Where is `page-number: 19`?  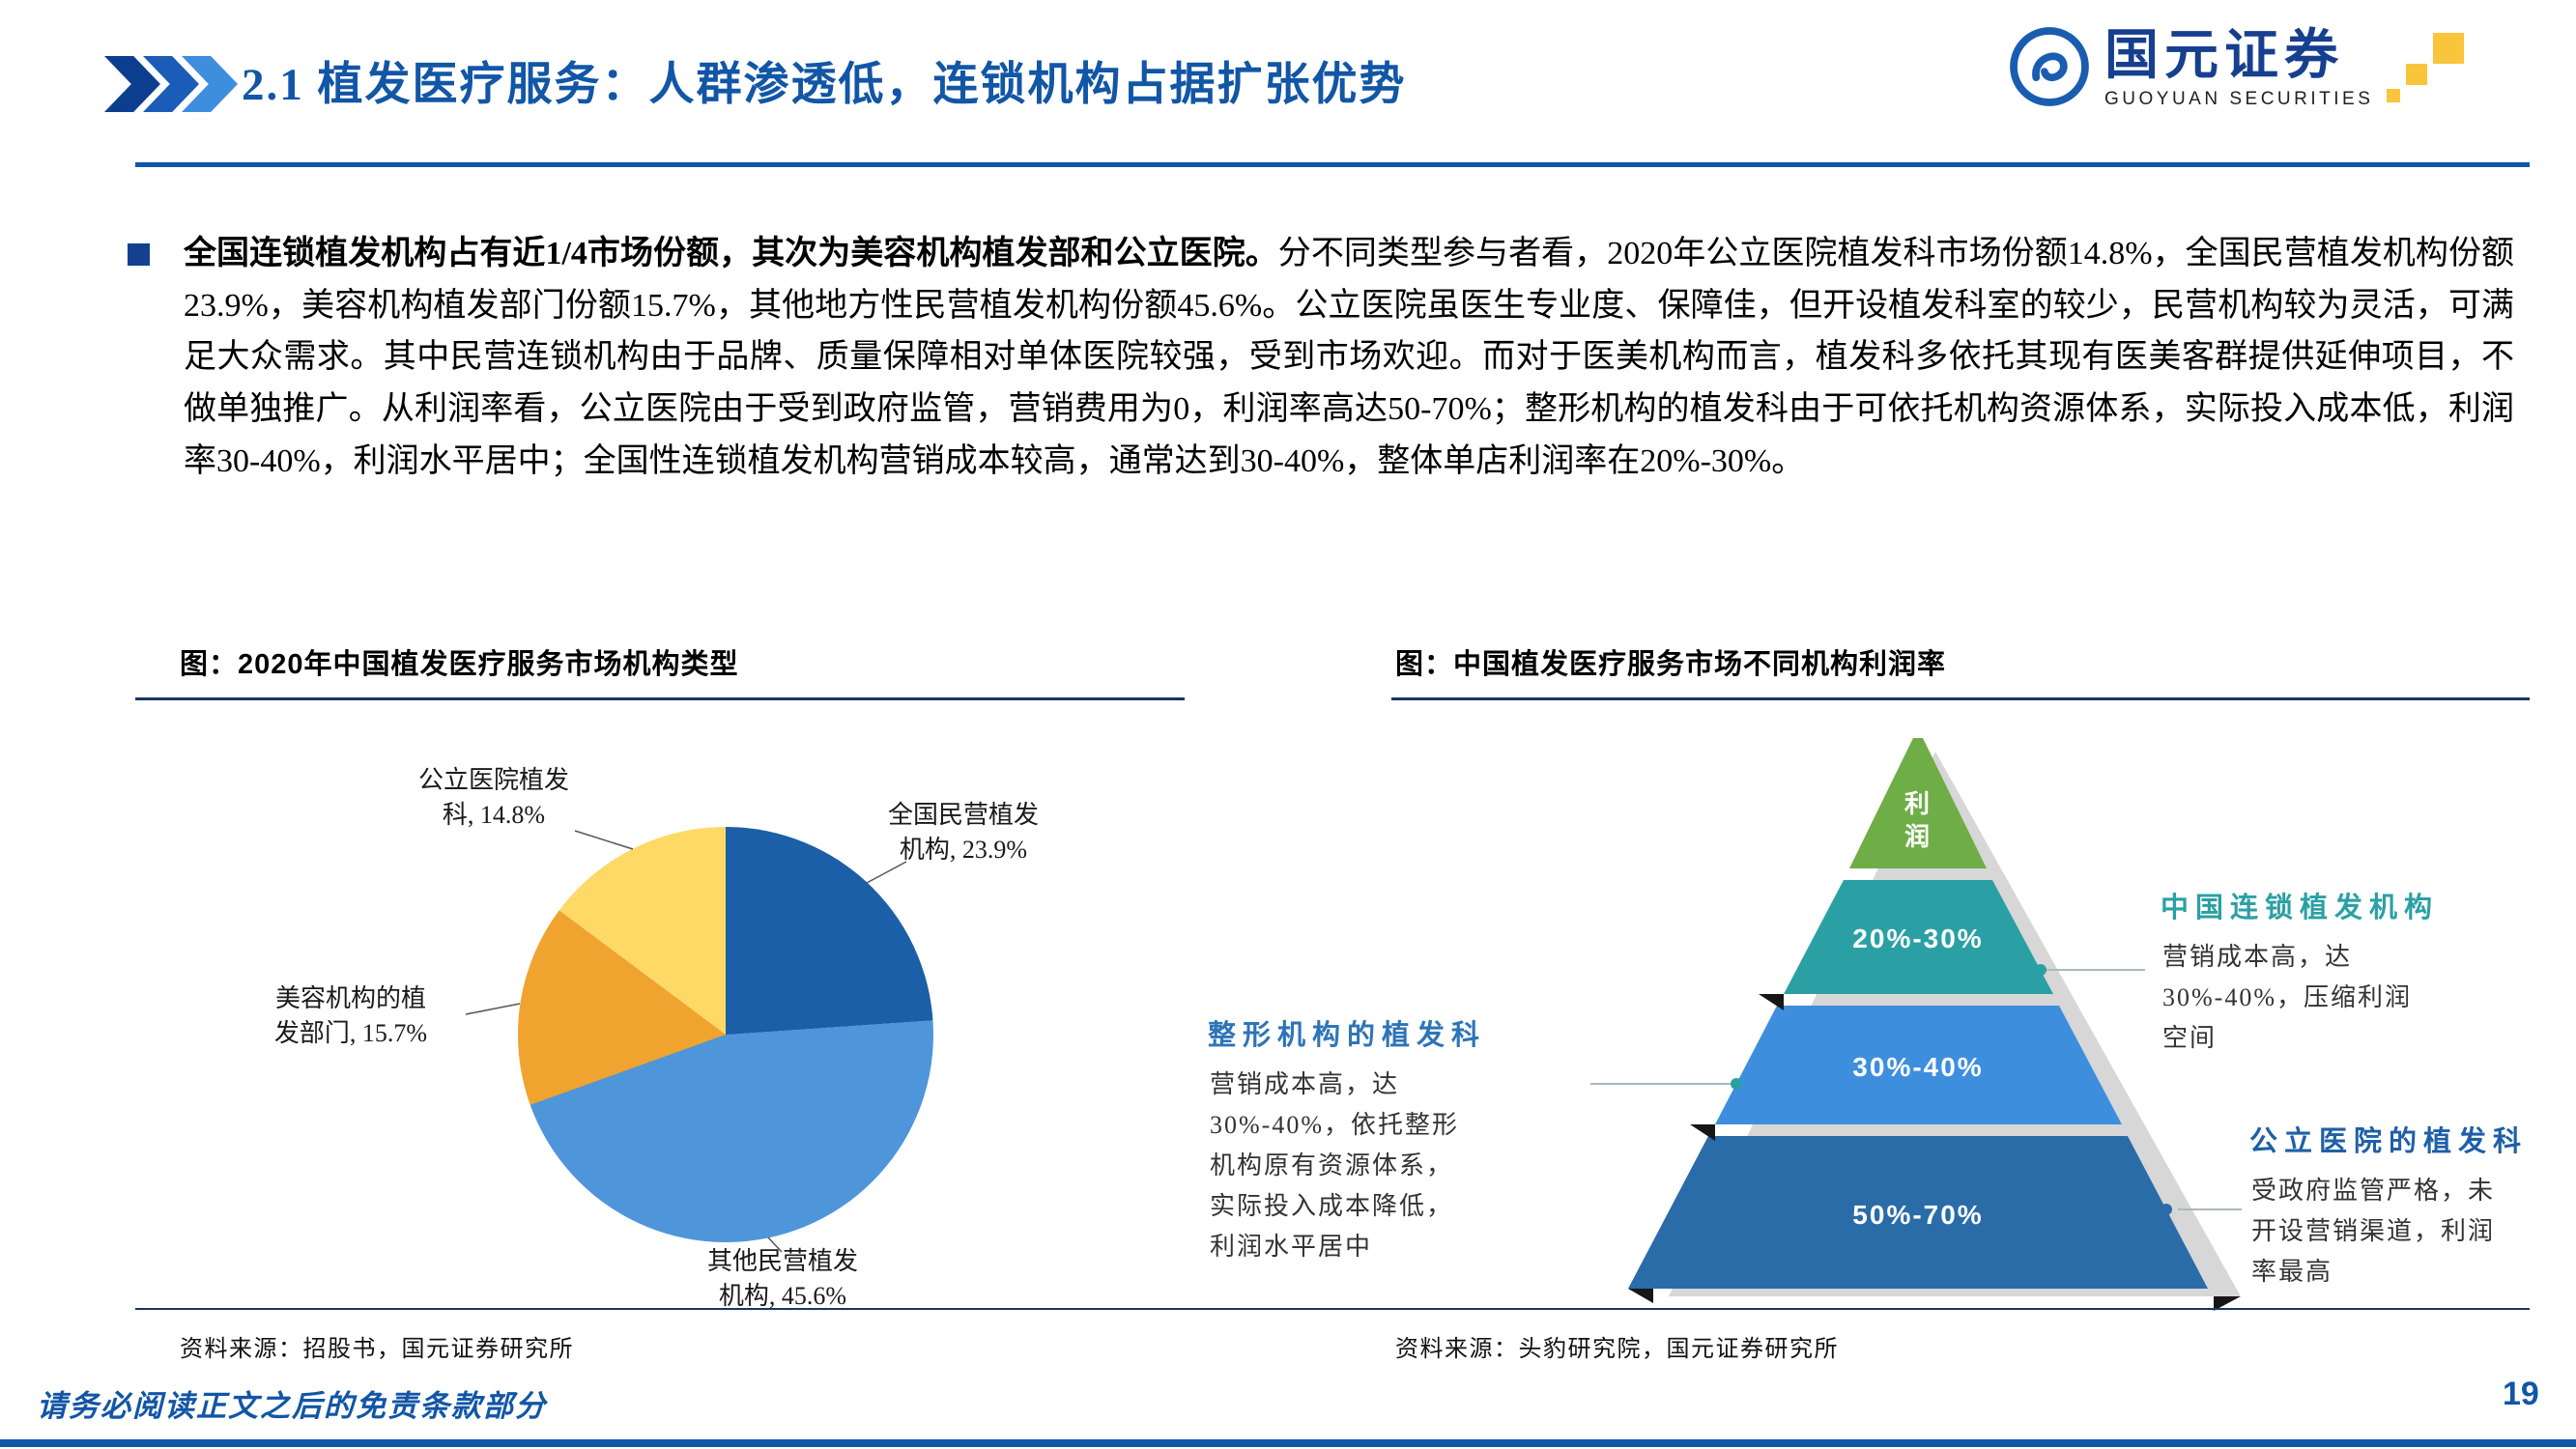
page-number: 19 is located at coordinates (2521, 1394).